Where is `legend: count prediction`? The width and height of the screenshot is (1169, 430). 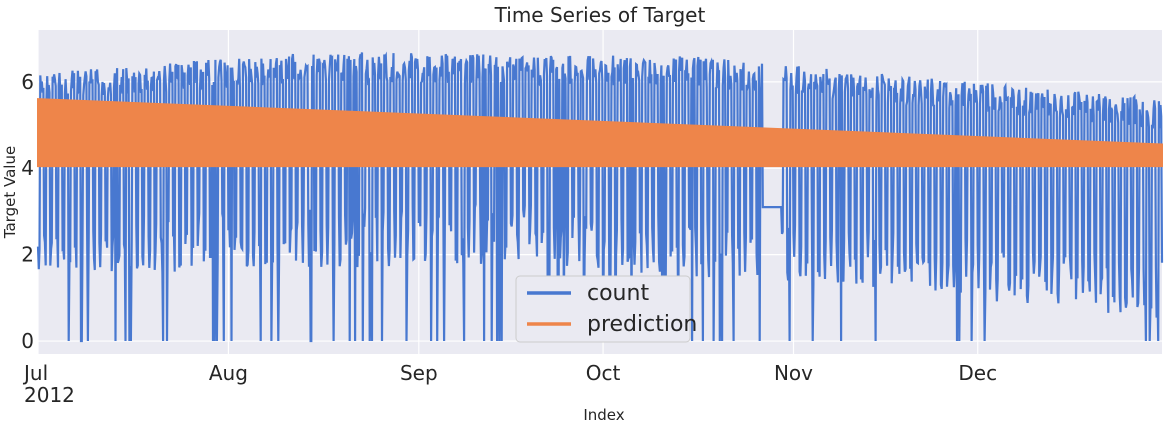
legend: count prediction is located at coordinates (606, 309).